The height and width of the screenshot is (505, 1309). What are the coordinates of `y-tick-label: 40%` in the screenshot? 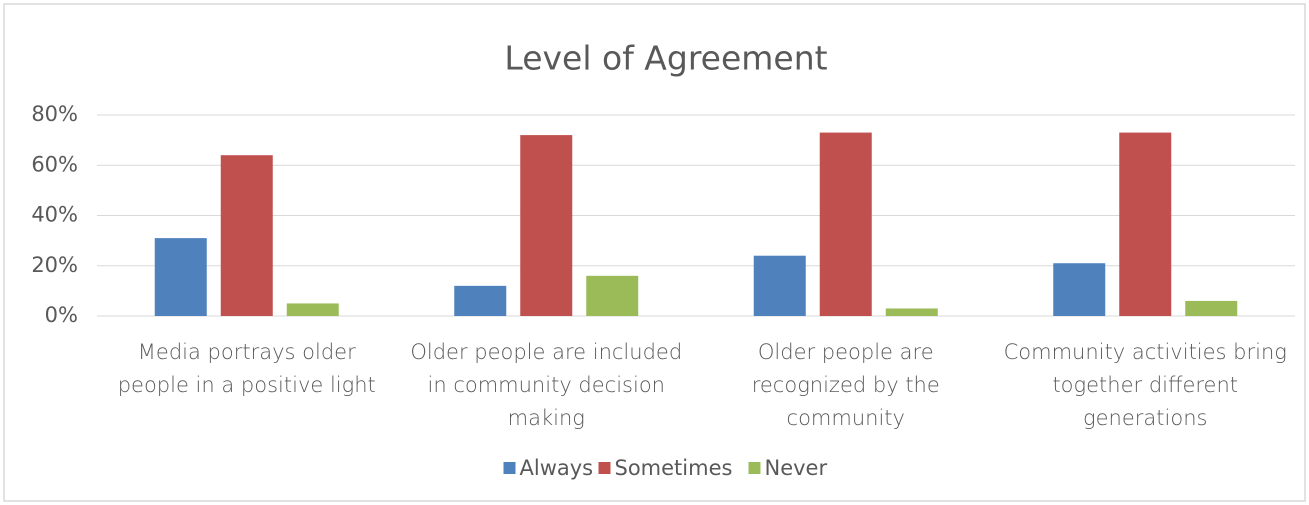 It's located at (54, 215).